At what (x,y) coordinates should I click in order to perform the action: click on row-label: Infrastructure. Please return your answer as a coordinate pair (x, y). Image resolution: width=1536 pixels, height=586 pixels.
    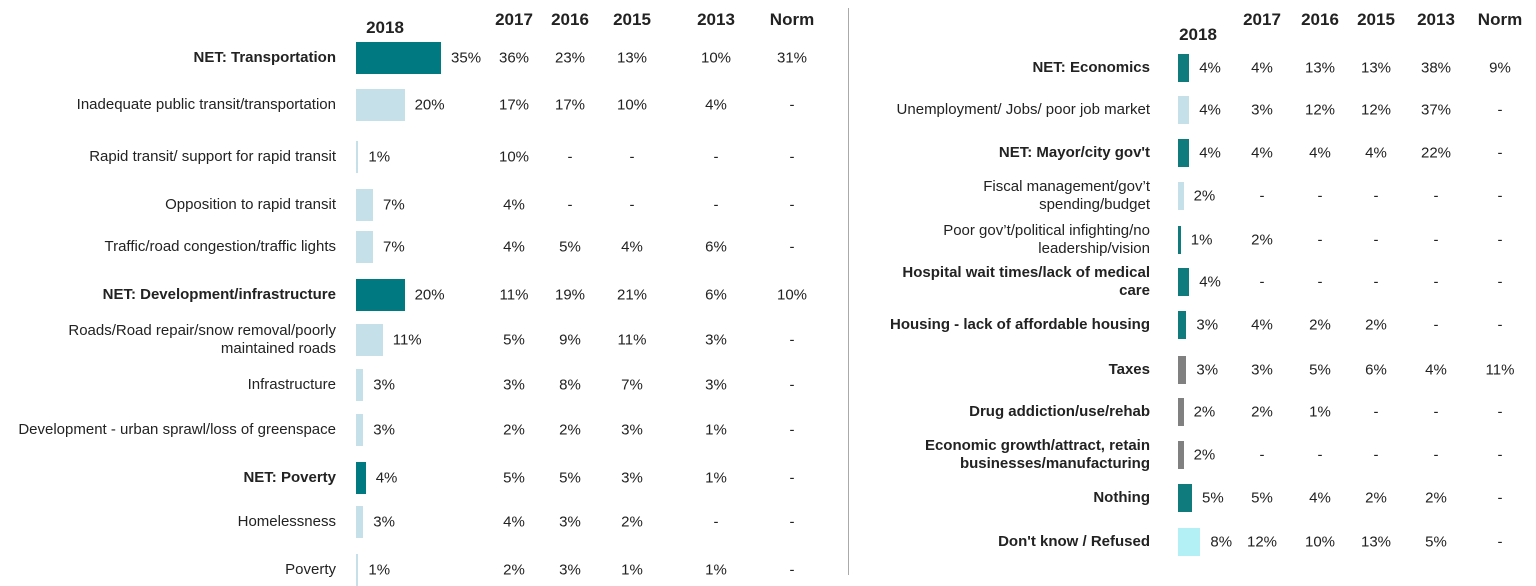
    Looking at the image, I should click on (291, 384).